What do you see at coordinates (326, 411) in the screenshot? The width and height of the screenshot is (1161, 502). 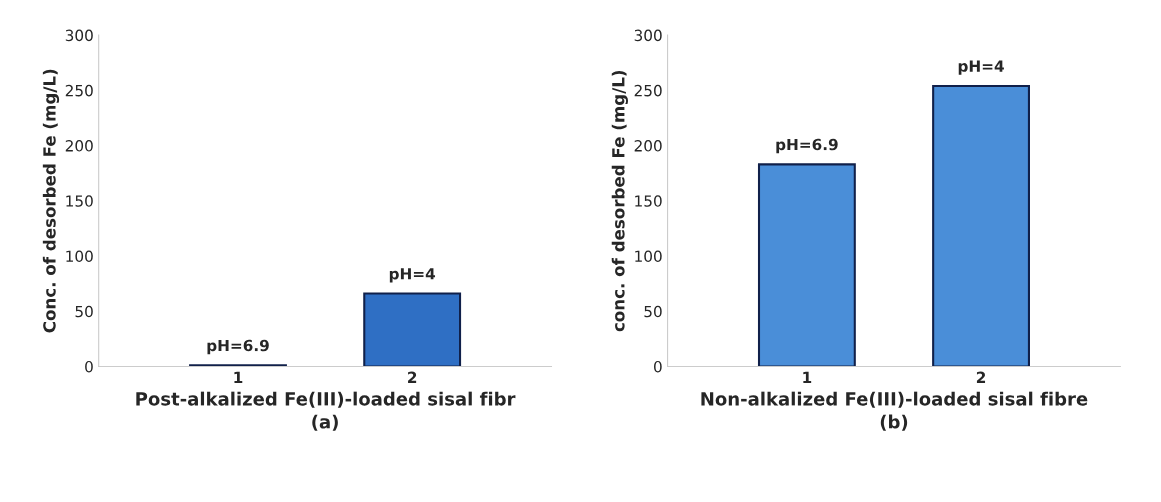 I see `x-axis-title: Post-alkalized Fe(III)-loaded sisal fibr (a)` at bounding box center [326, 411].